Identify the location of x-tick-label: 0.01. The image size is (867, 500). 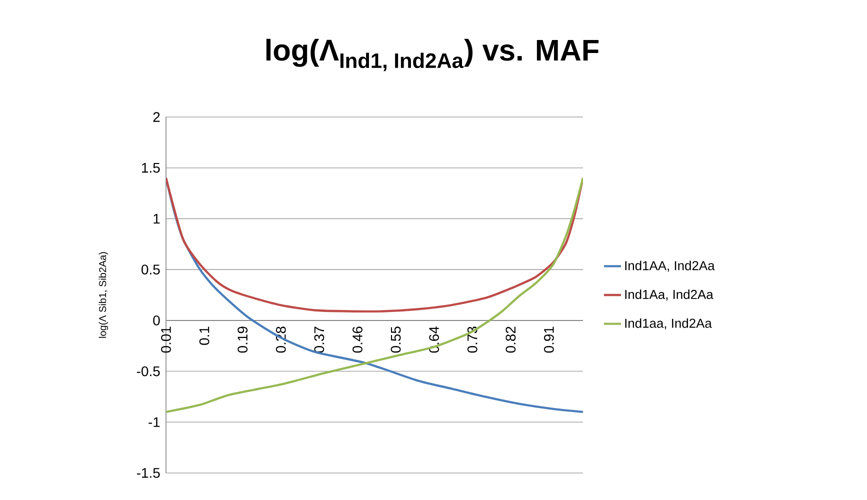
(166, 339).